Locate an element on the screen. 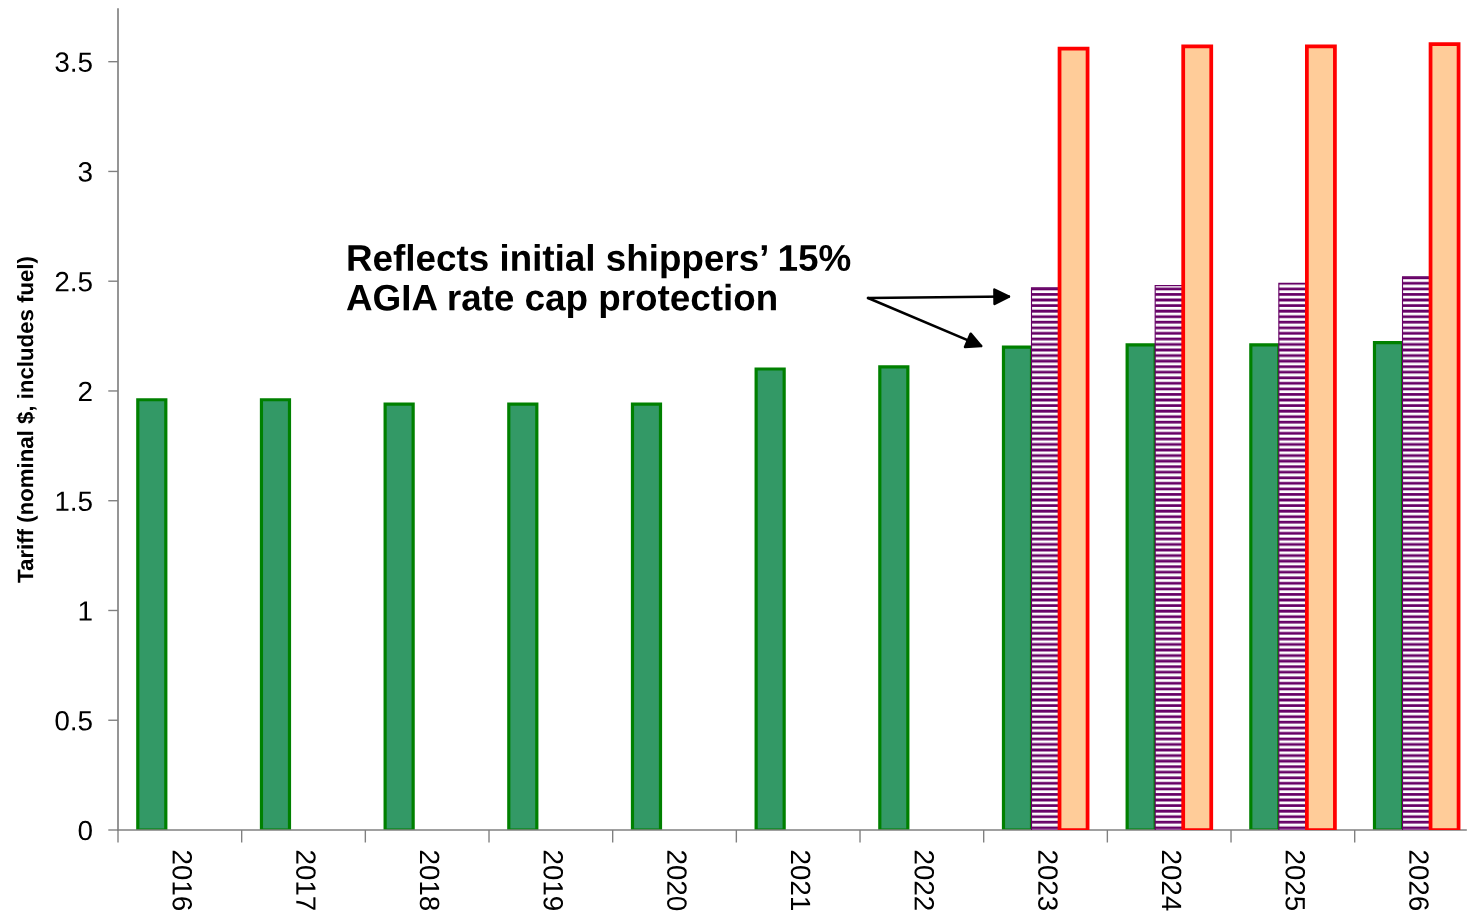 This screenshot has height=919, width=1468. y-tick-label: 2.5 is located at coordinates (73, 281).